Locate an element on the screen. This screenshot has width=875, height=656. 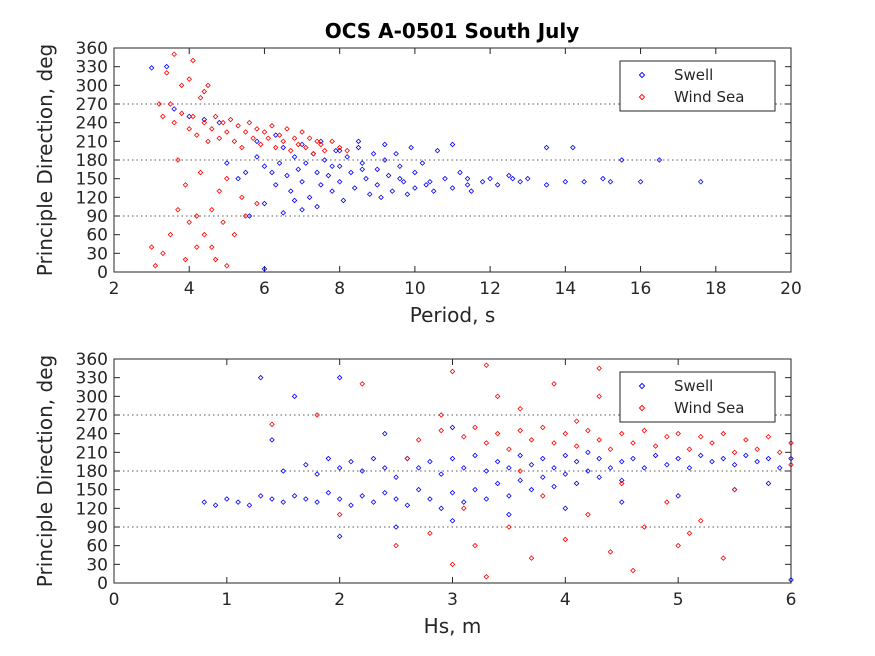
y-tick-label: 300 is located at coordinates (92, 397).